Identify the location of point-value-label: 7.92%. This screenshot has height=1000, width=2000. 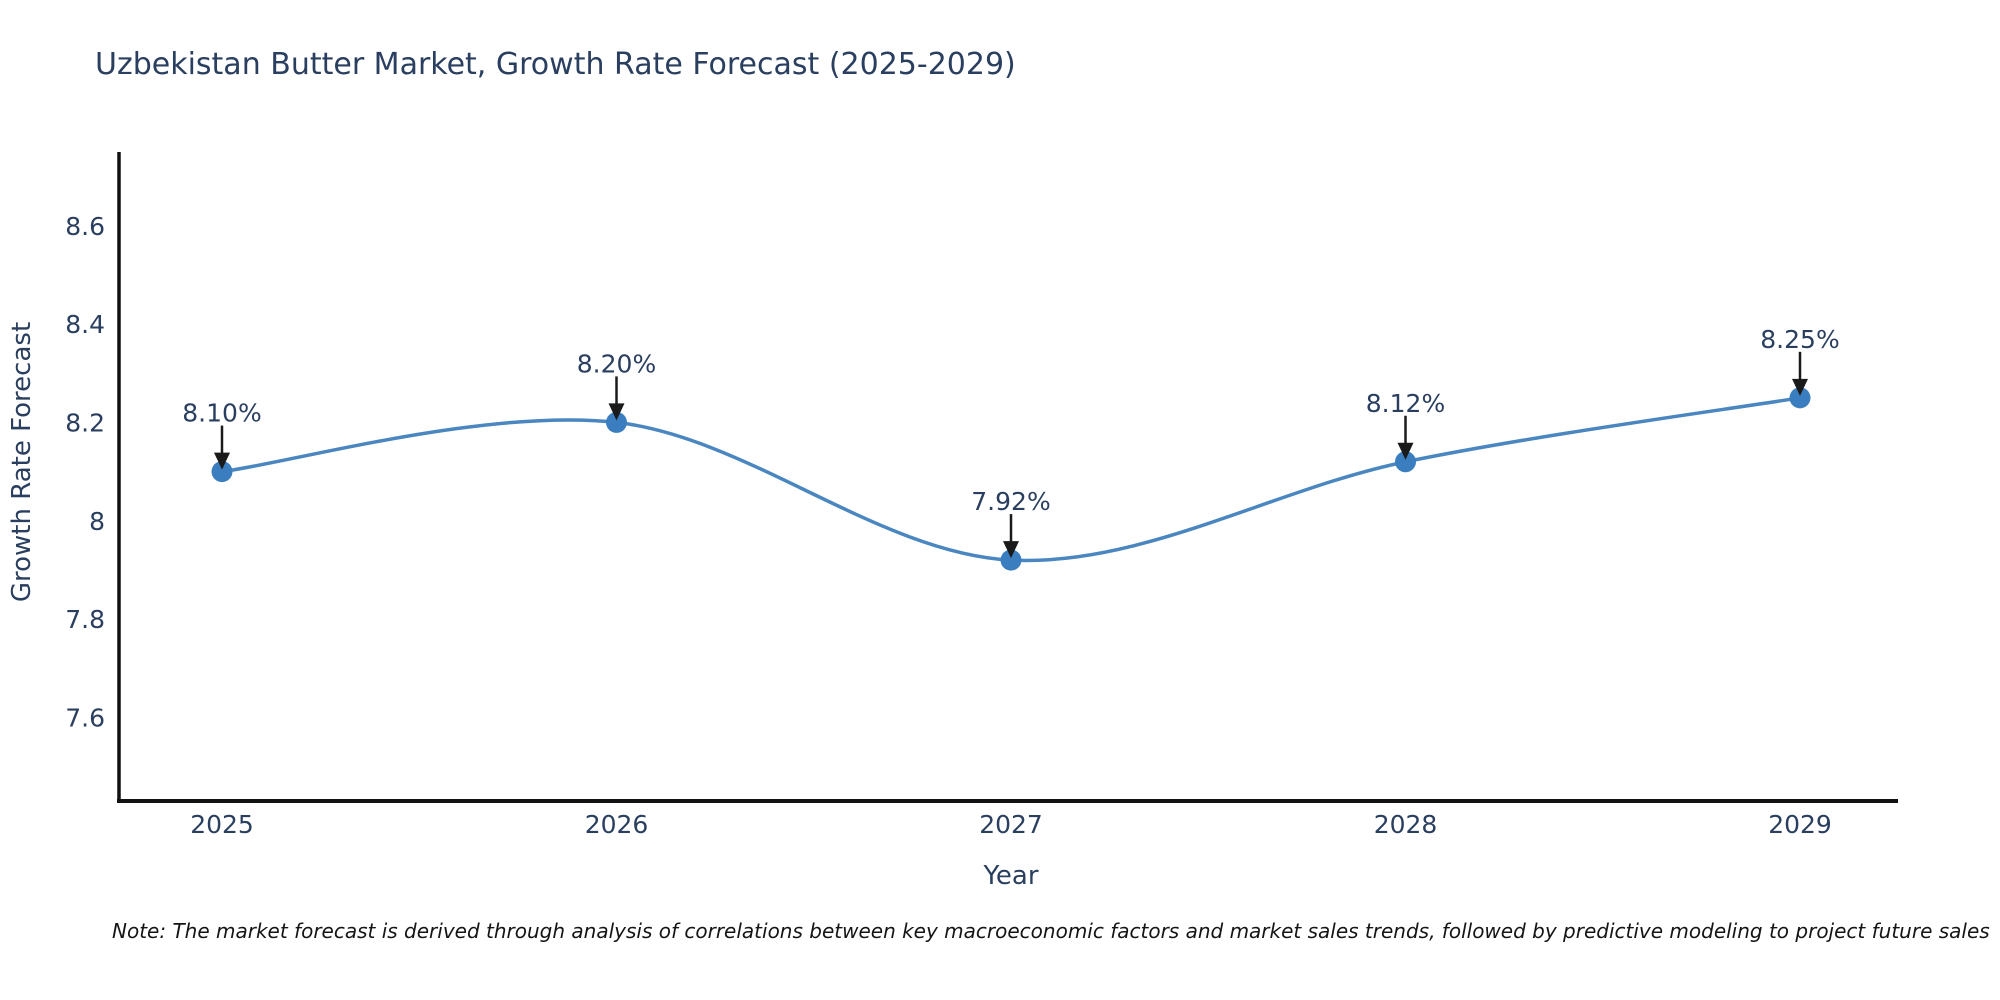
(1010, 501).